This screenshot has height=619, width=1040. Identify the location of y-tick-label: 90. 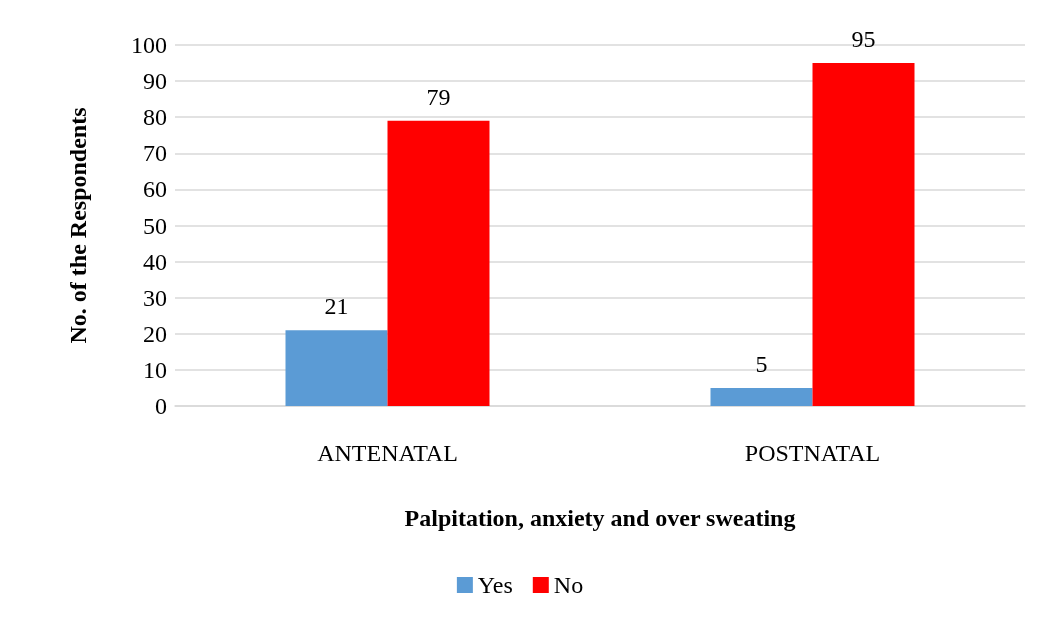
(155, 81).